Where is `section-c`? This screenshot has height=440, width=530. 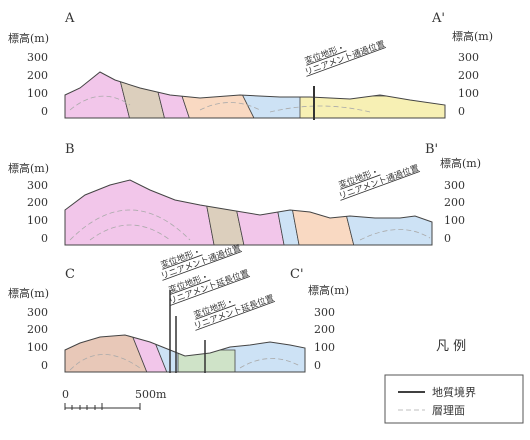
section-c is located at coordinates (185, 331).